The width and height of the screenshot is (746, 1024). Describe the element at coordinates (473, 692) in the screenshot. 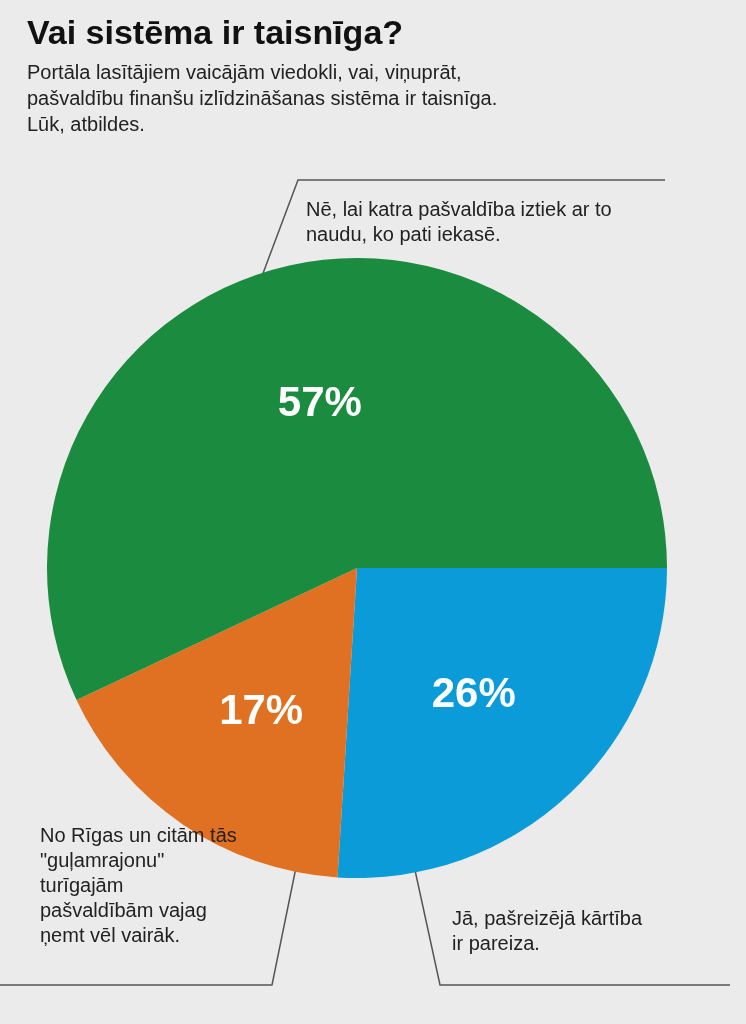

I see `data-label: 26%` at that location.